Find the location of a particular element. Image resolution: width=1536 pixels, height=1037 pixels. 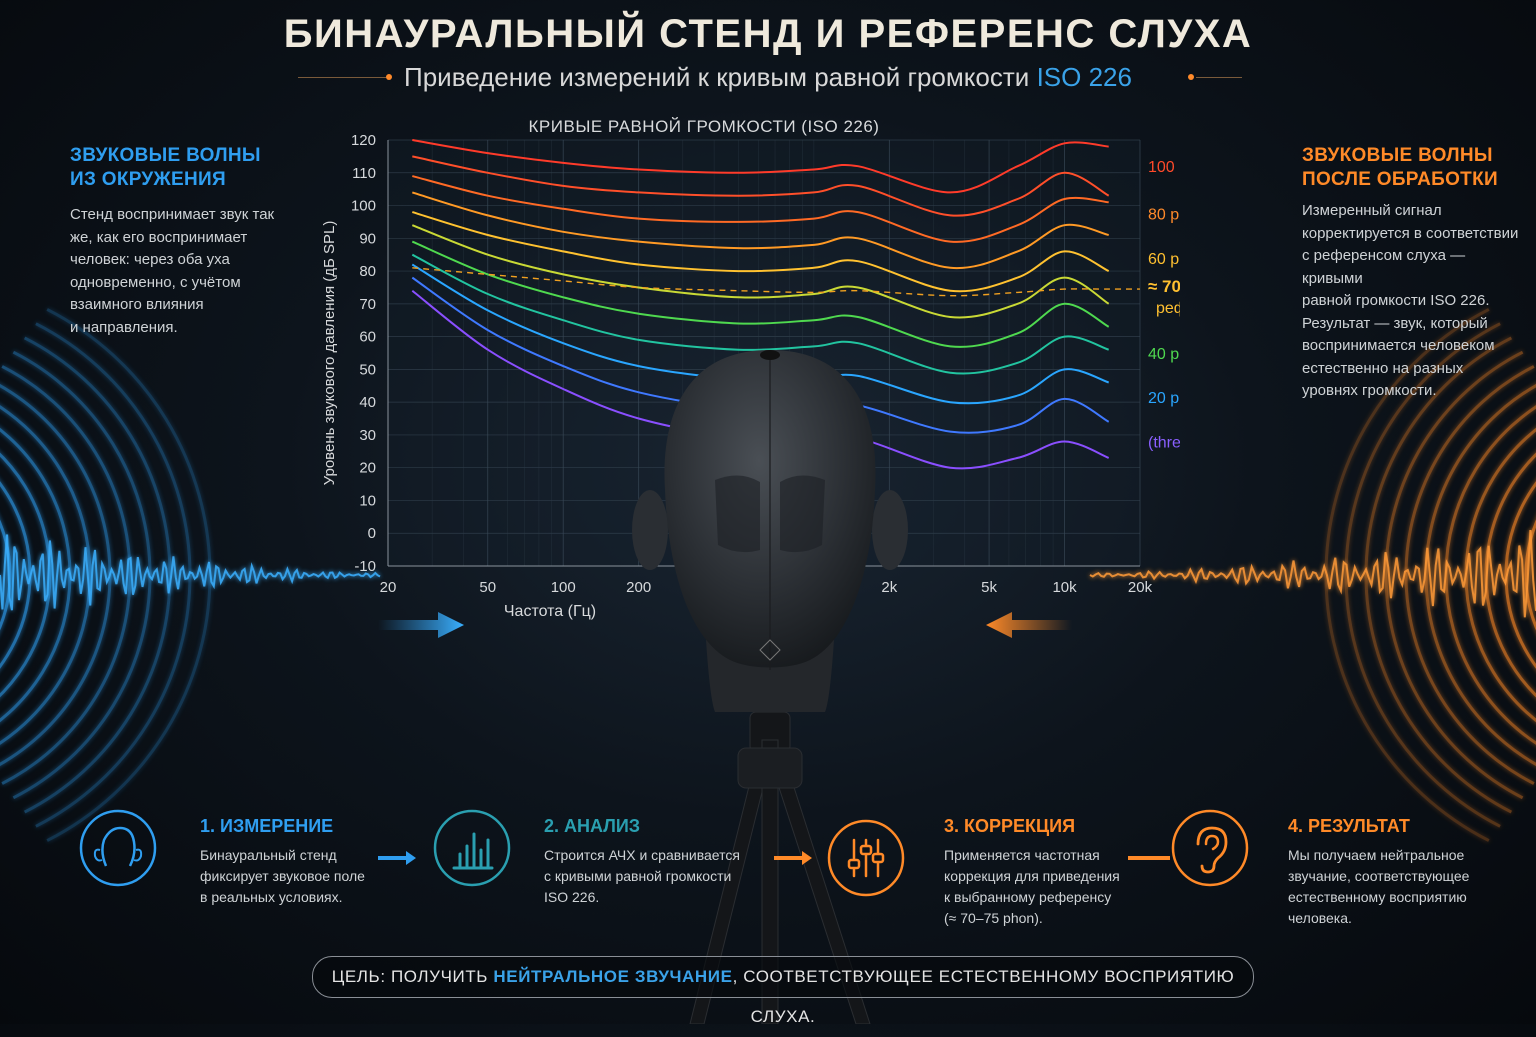

y-tick-label: 90 is located at coordinates (367, 238).